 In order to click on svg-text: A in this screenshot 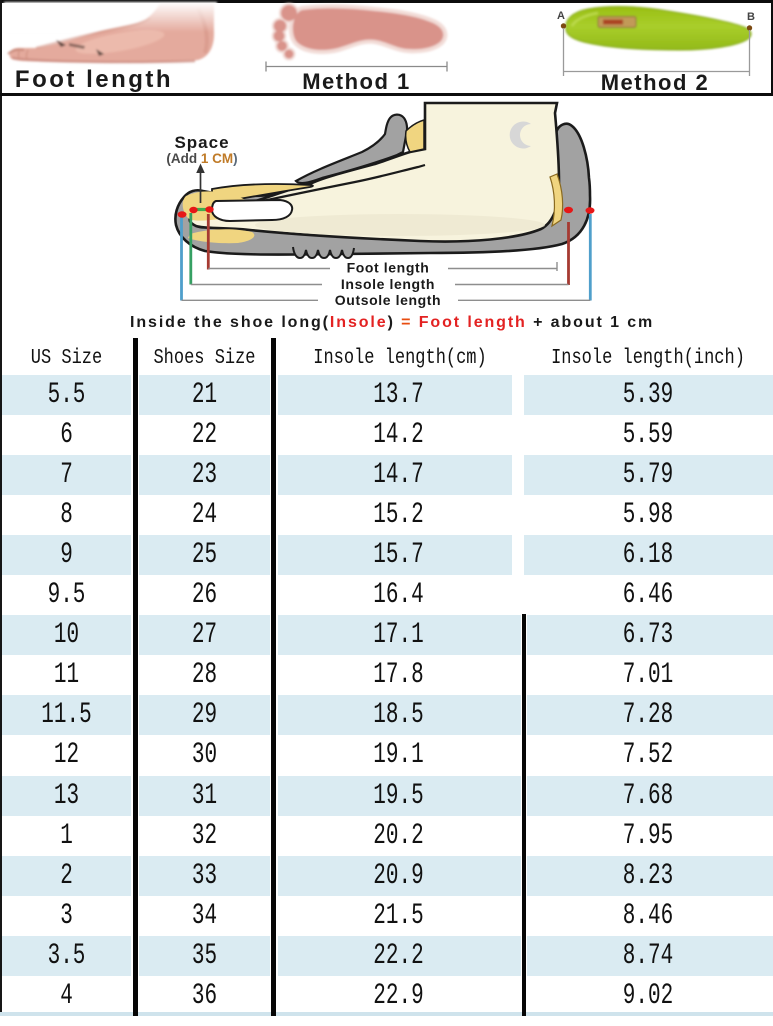, I will do `click(561, 16)`.